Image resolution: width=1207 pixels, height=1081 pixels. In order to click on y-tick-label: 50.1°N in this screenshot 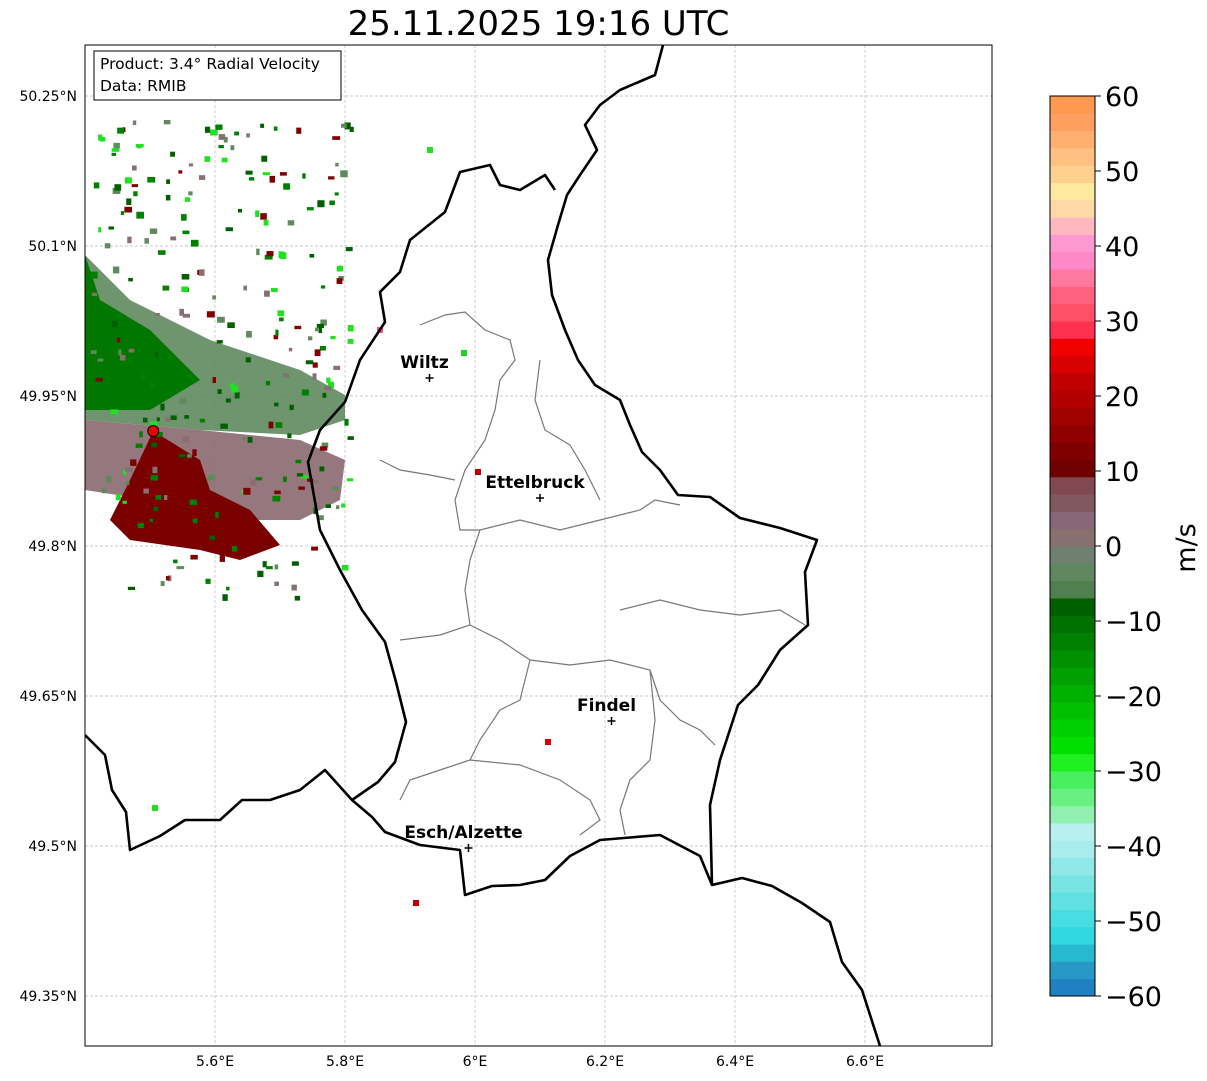, I will do `click(52, 247)`.